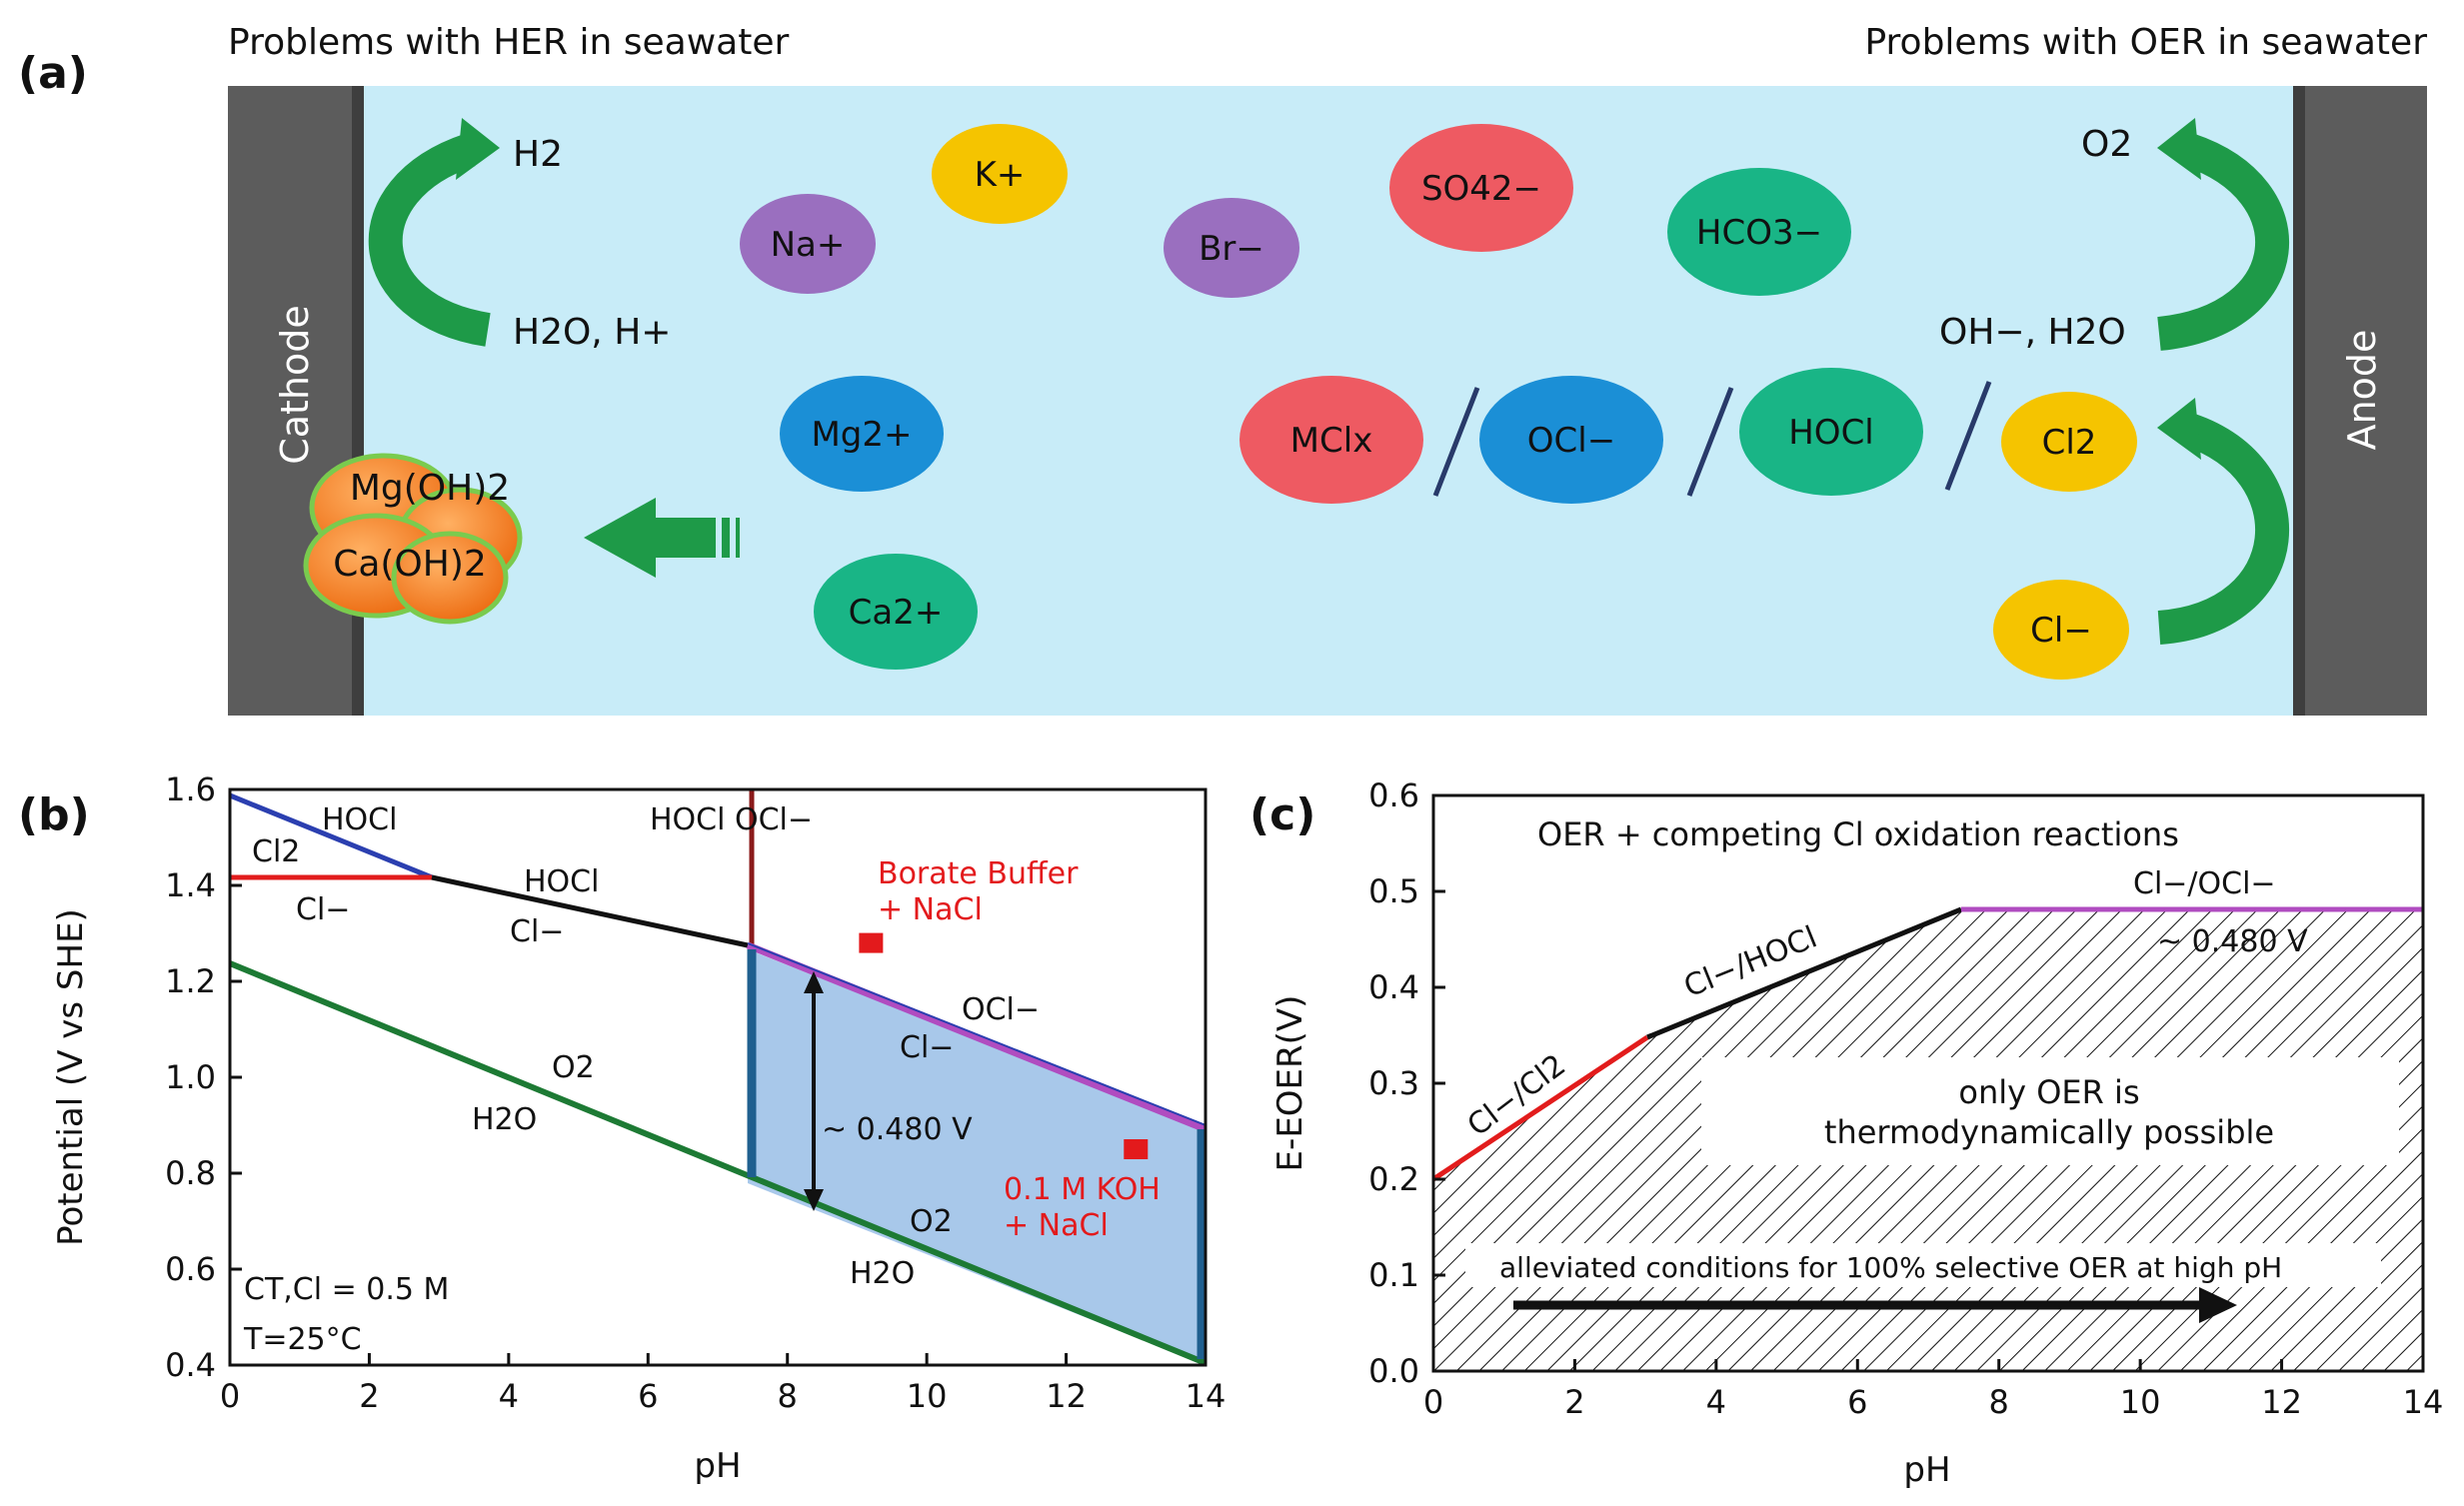 The height and width of the screenshot is (1506, 2464). I want to click on line-ocl-cl, so click(976, 1037).